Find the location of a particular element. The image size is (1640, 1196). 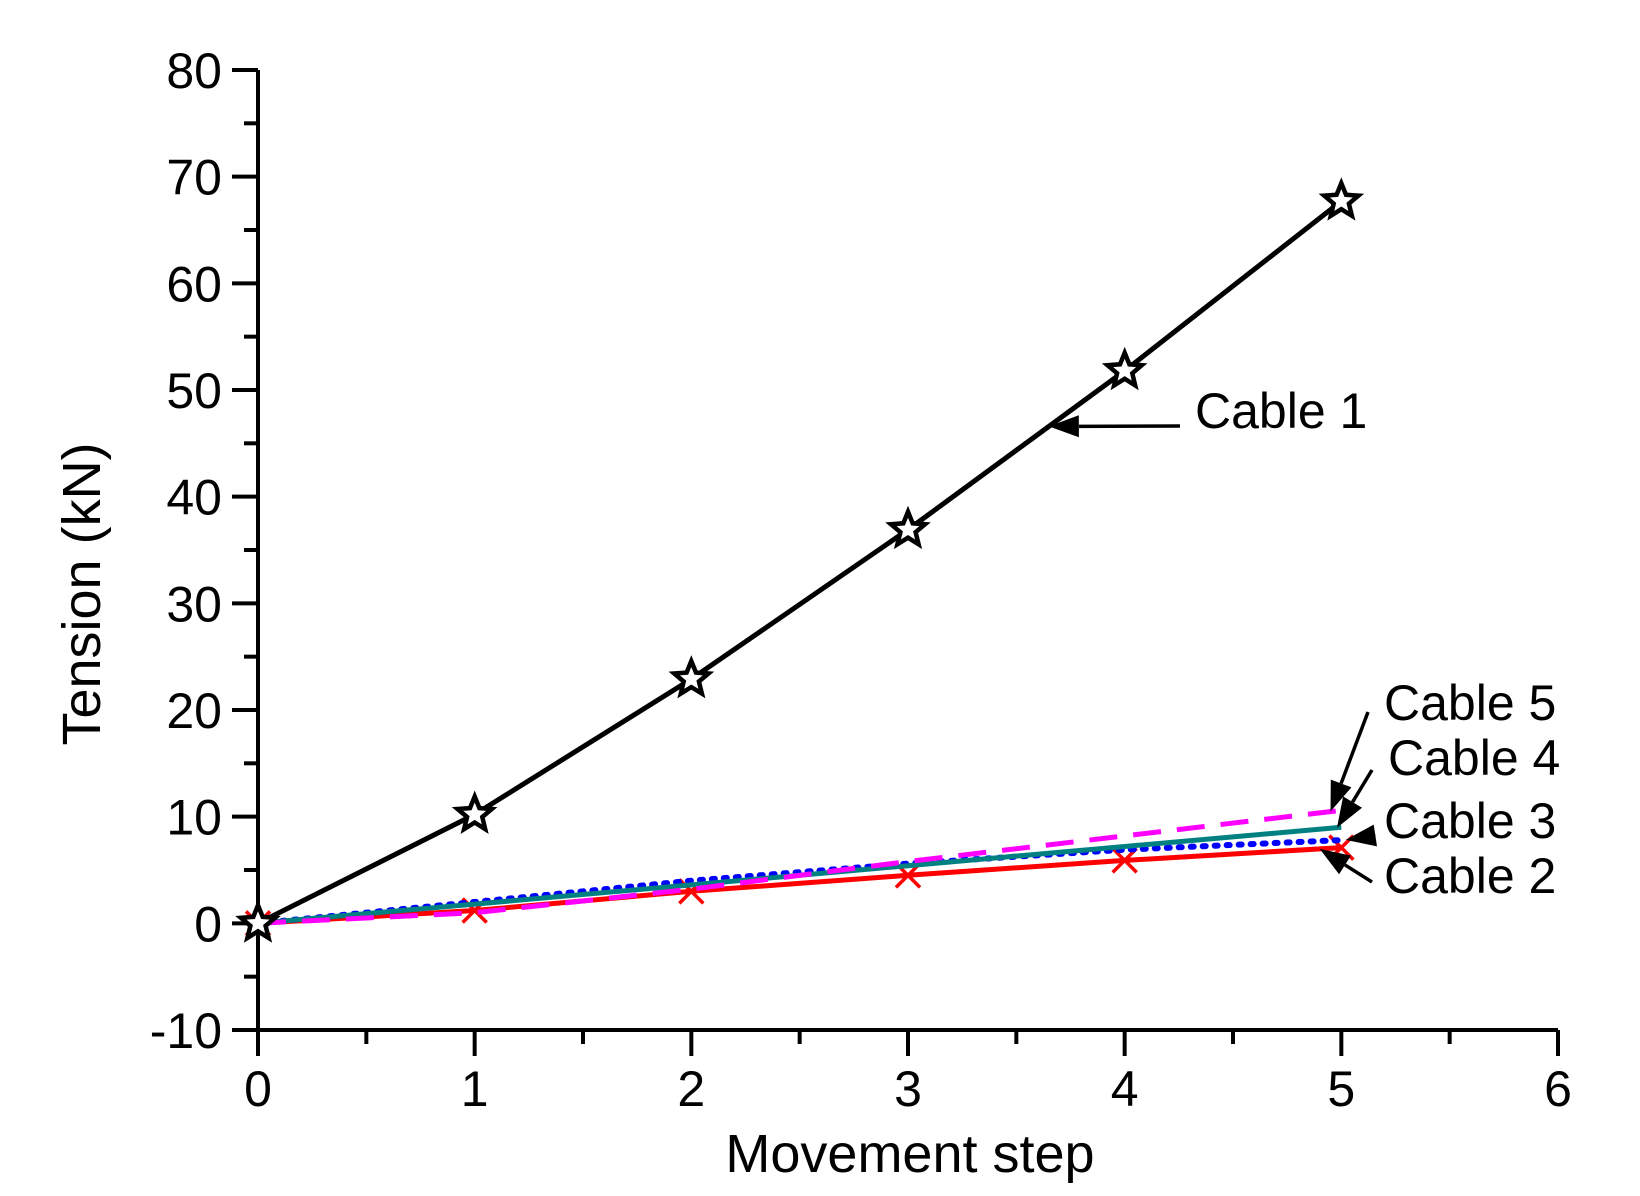

y-tick-label: 50 is located at coordinates (194, 391).